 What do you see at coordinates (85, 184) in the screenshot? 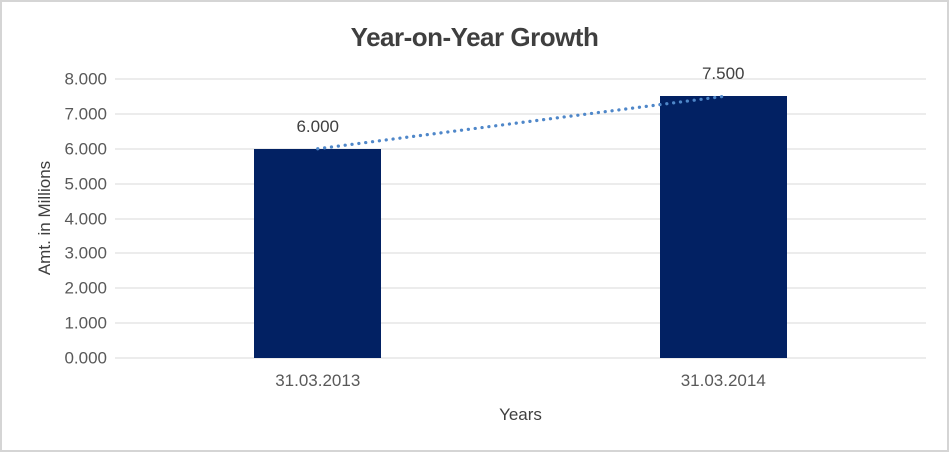
I see `y-tick-label: 5.000` at bounding box center [85, 184].